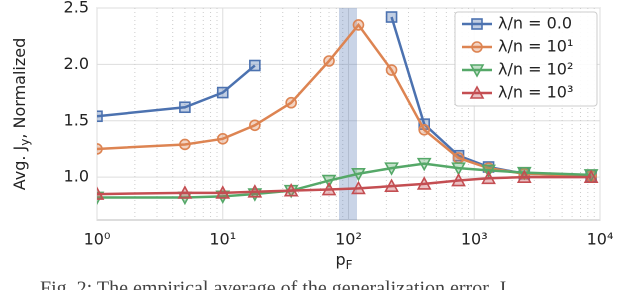 Image resolution: width=640 pixels, height=290 pixels. I want to click on vertical-band, so click(348, 114).